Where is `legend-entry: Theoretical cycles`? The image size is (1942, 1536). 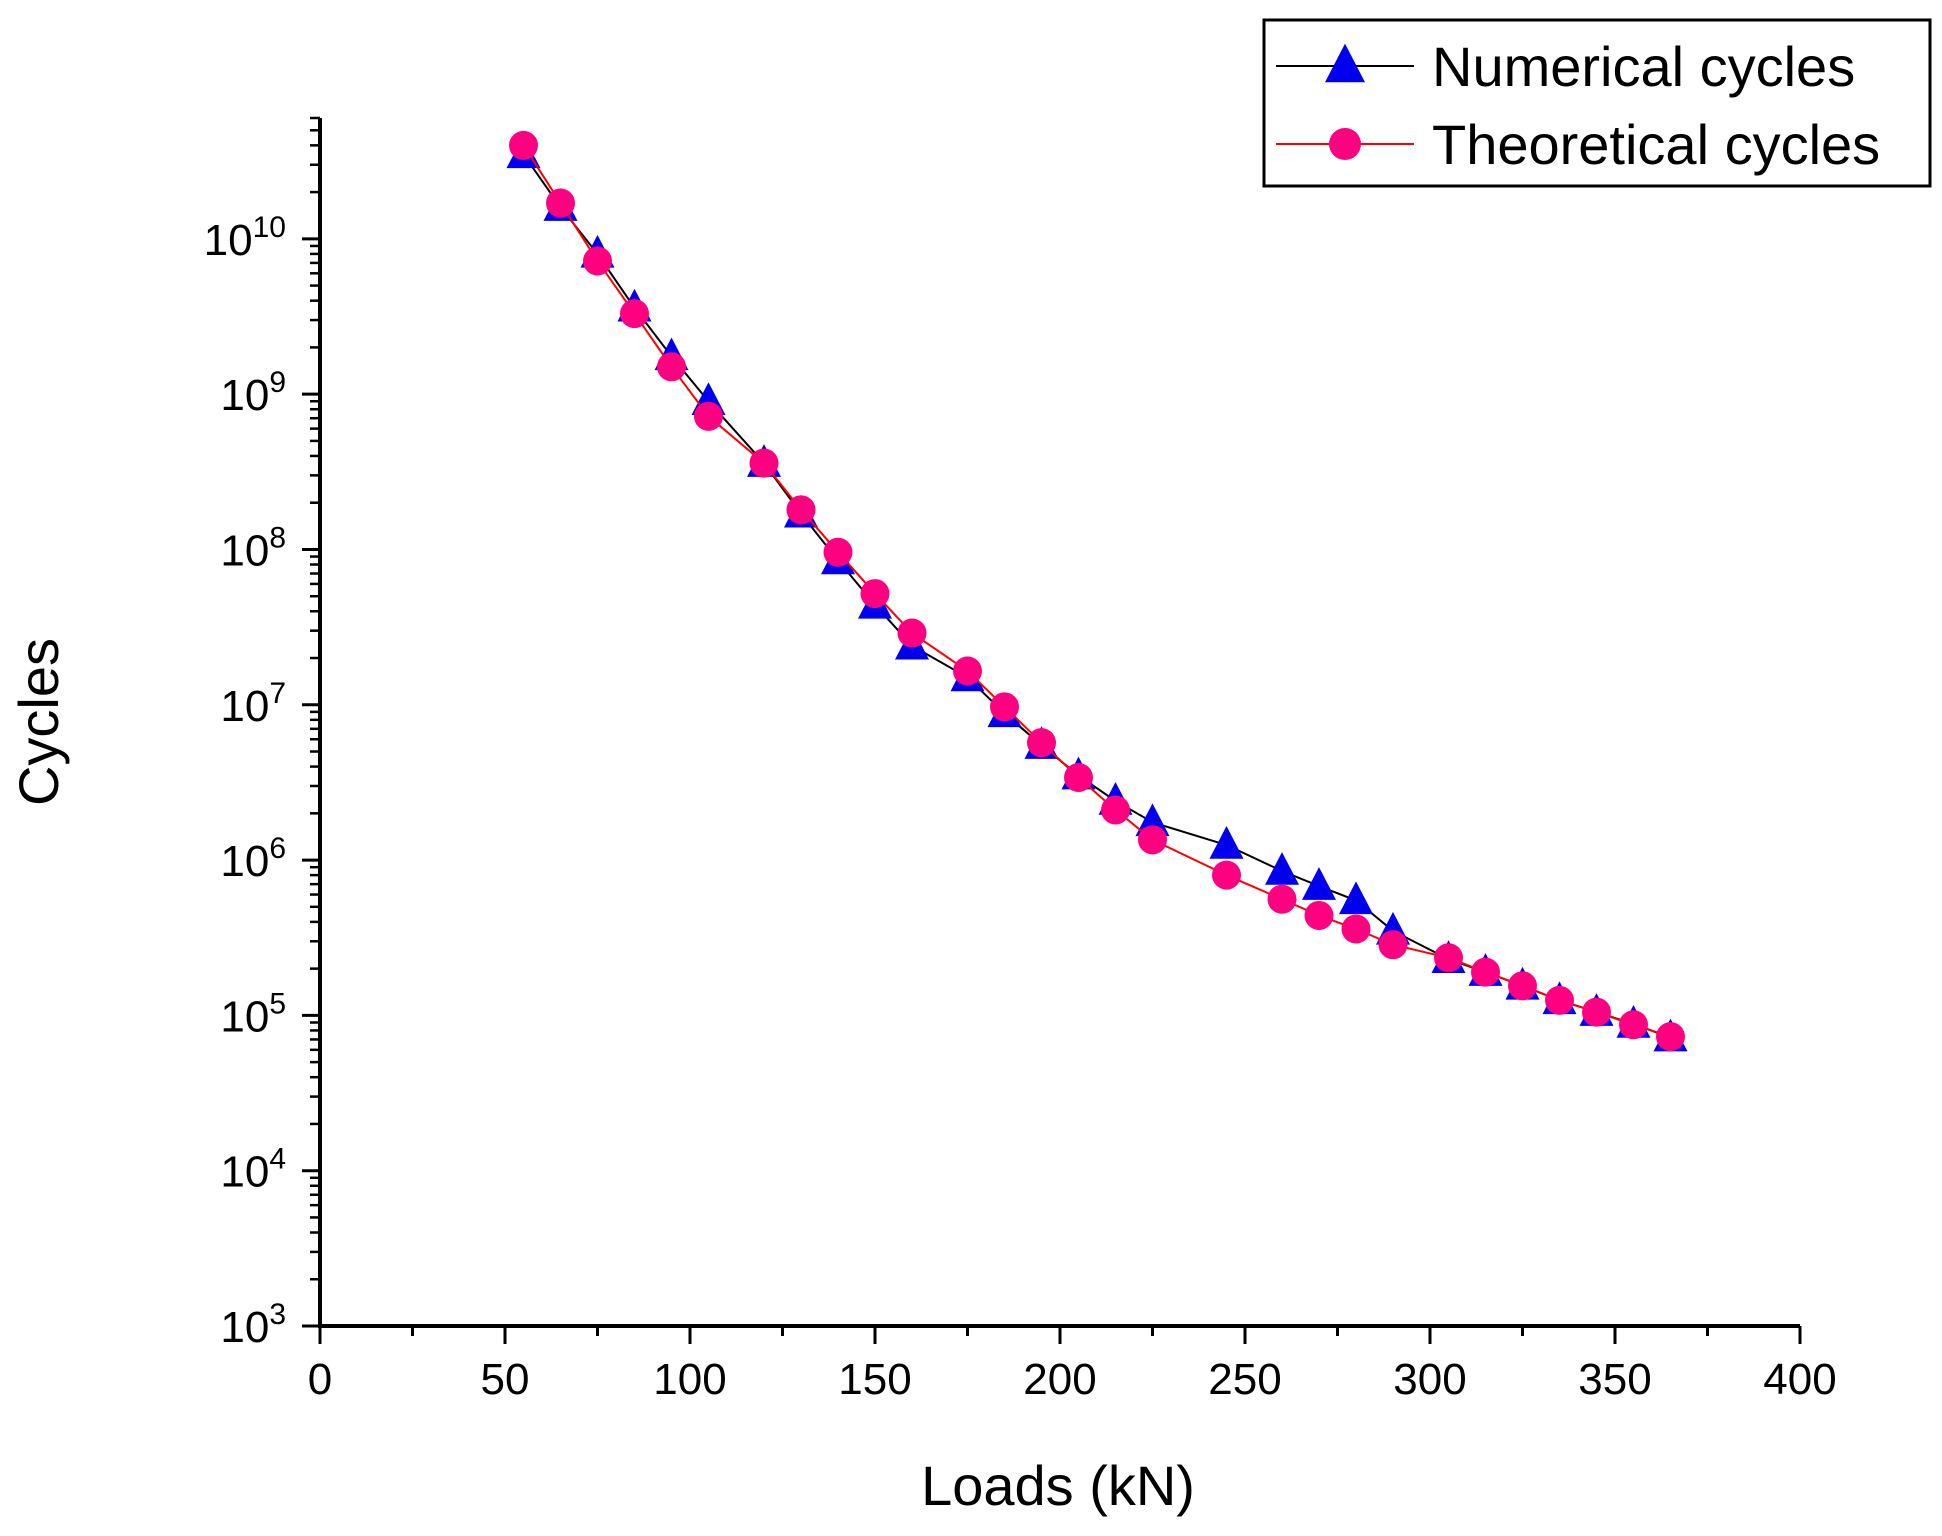 legend-entry: Theoretical cycles is located at coordinates (1578, 144).